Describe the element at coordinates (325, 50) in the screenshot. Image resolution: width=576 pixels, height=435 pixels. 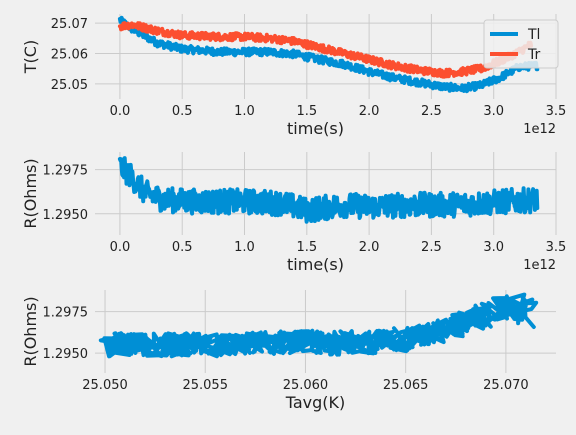
I see `series-line-tr` at that location.